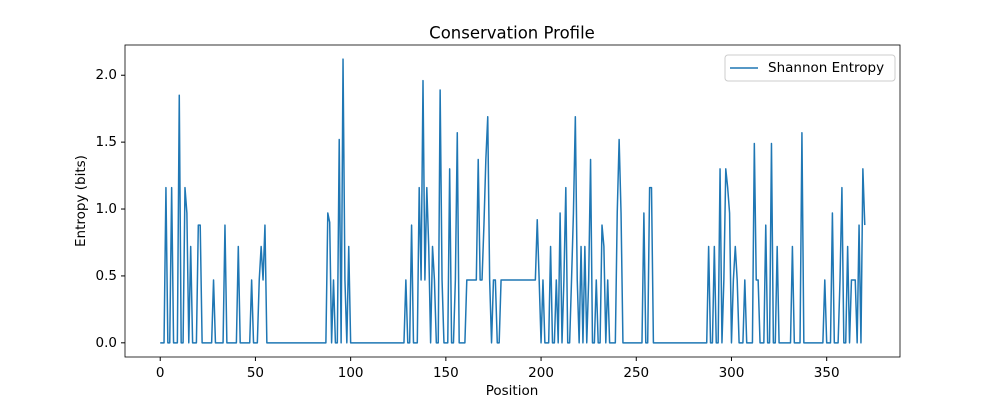 The height and width of the screenshot is (400, 1000). Describe the element at coordinates (106, 142) in the screenshot. I see `y-tick-label: 1.5` at that location.